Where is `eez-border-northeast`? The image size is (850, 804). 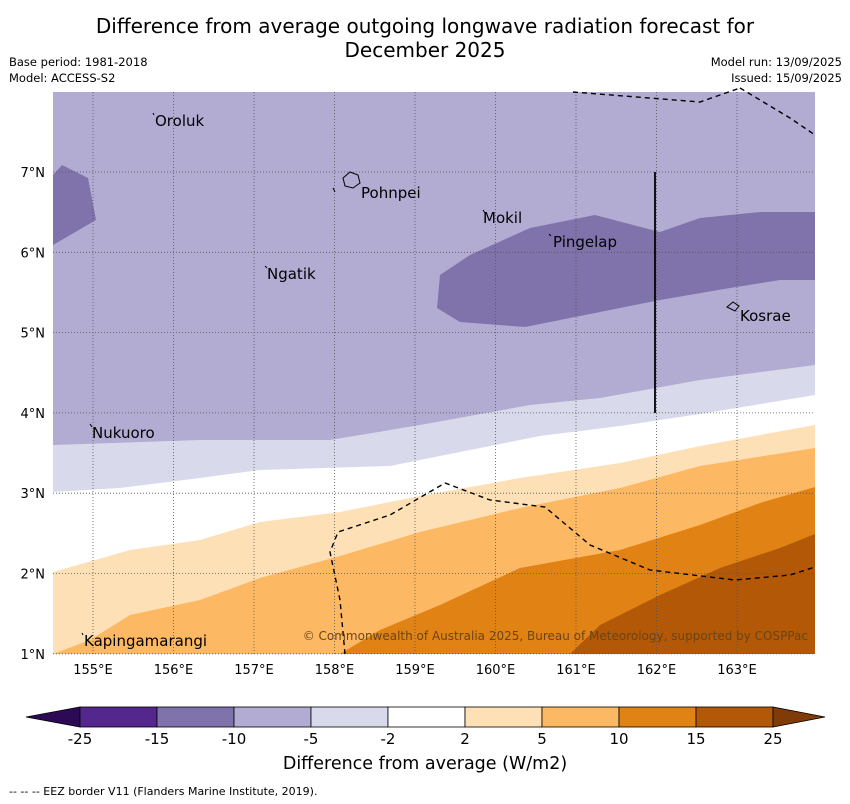
eez-border-northeast is located at coordinates (777, 111).